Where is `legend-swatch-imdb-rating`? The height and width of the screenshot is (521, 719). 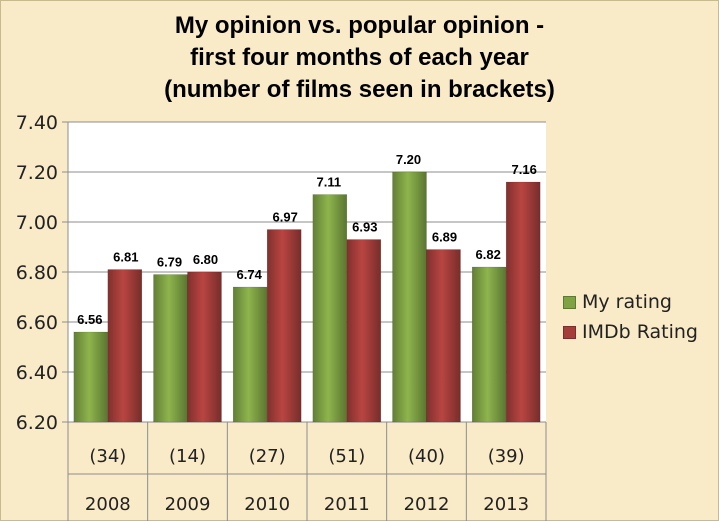
legend-swatch-imdb-rating is located at coordinates (569, 332).